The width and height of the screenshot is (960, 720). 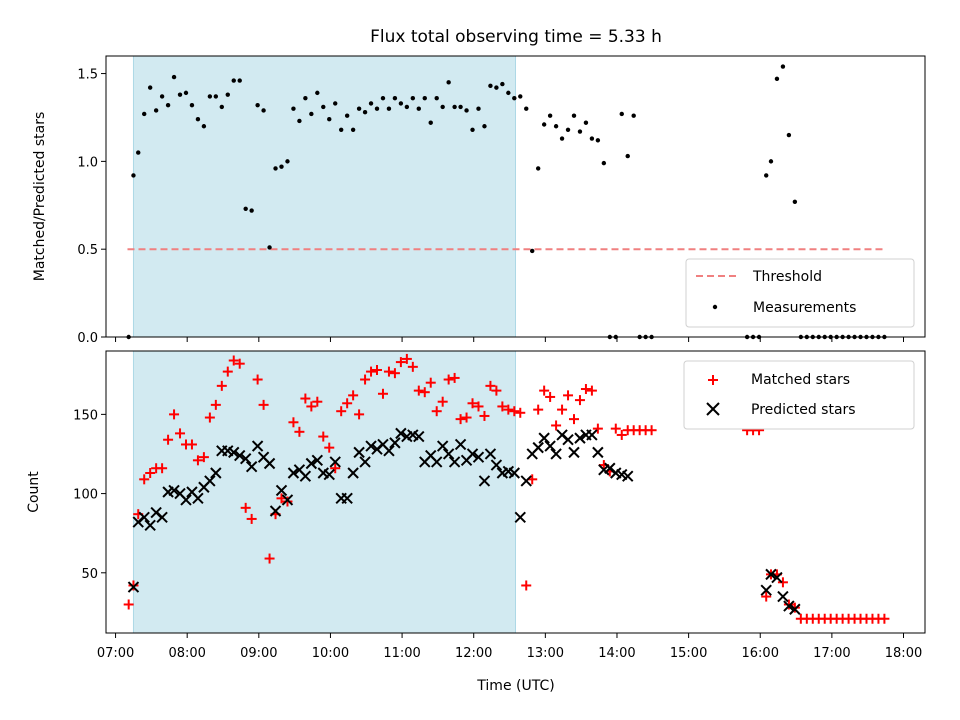 I want to click on x-axis-label: Time (UTC), so click(x=515, y=686).